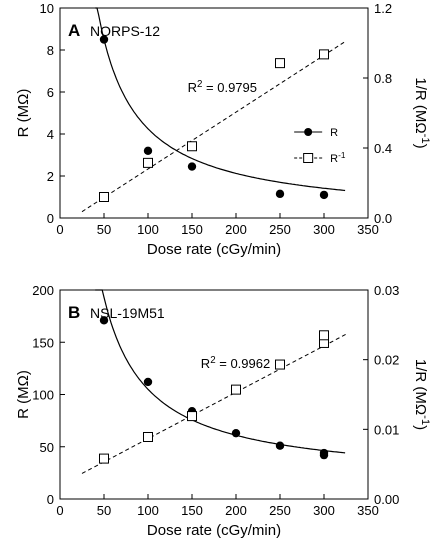 Image resolution: width=440 pixels, height=555 pixels. What do you see at coordinates (386, 499) in the screenshot?
I see `y2-tick-label: 0.00` at bounding box center [386, 499].